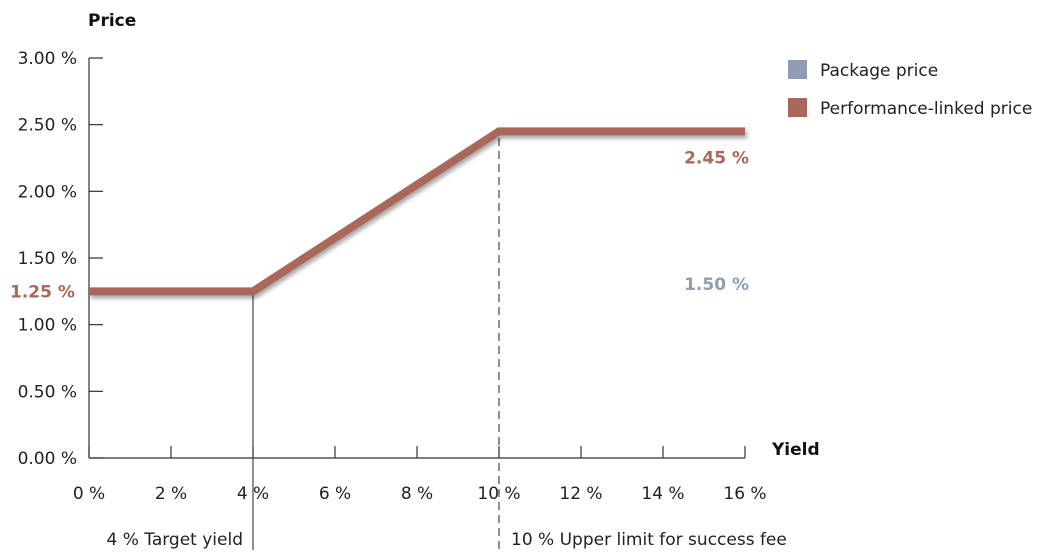 The width and height of the screenshot is (1055, 555). Describe the element at coordinates (174, 540) in the screenshot. I see `reference-annotation: 4 % Target yield` at that location.